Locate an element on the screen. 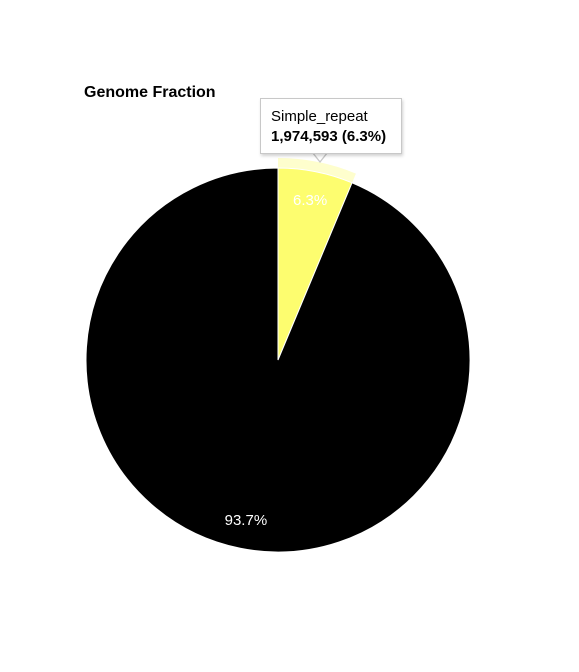  slice-tooltip: Simple_repeat 1,974,593 (6.3%) is located at coordinates (331, 126).